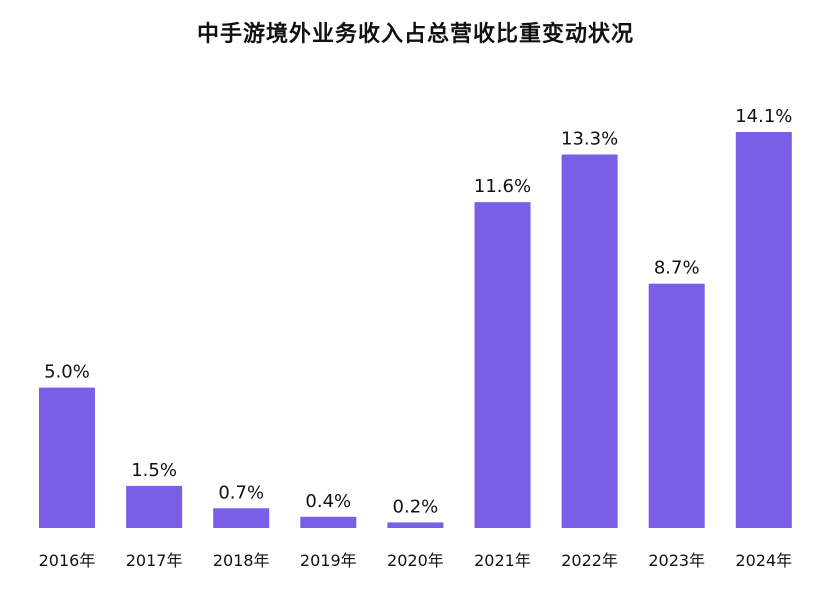 The image size is (831, 593). What do you see at coordinates (328, 501) in the screenshot?
I see `value-label-2019年: 0.4%` at bounding box center [328, 501].